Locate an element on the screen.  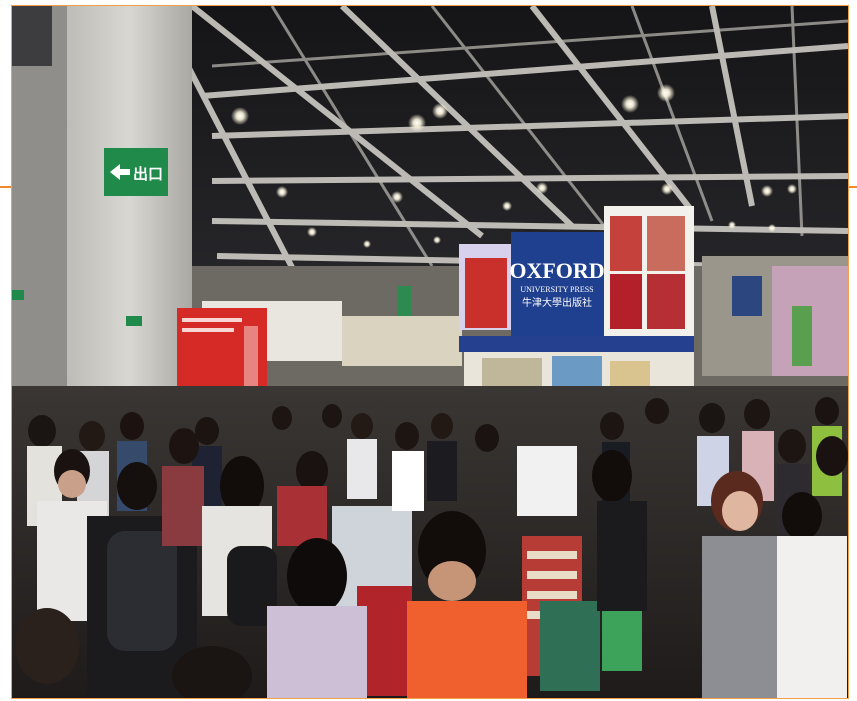
booth-cn: 牛津大學出版社 is located at coordinates (557, 302).